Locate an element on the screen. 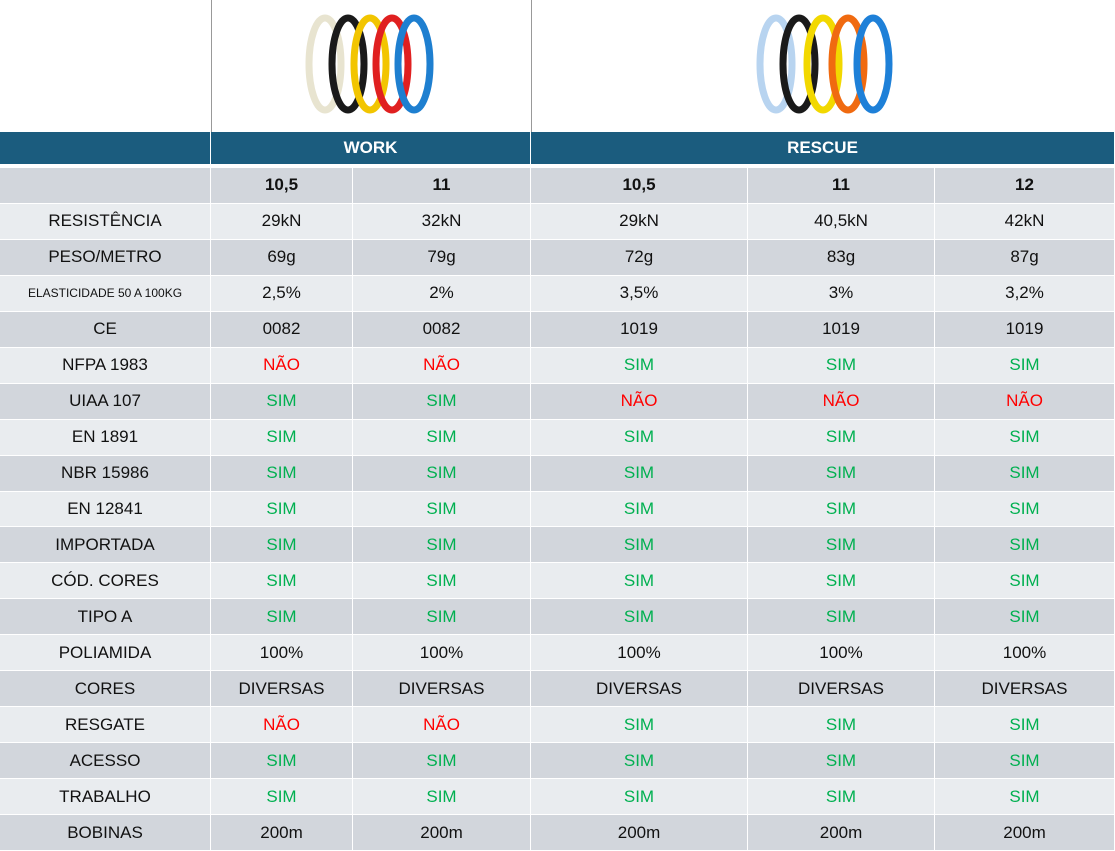 This screenshot has height=851, width=1115. size-blank is located at coordinates (105, 186).